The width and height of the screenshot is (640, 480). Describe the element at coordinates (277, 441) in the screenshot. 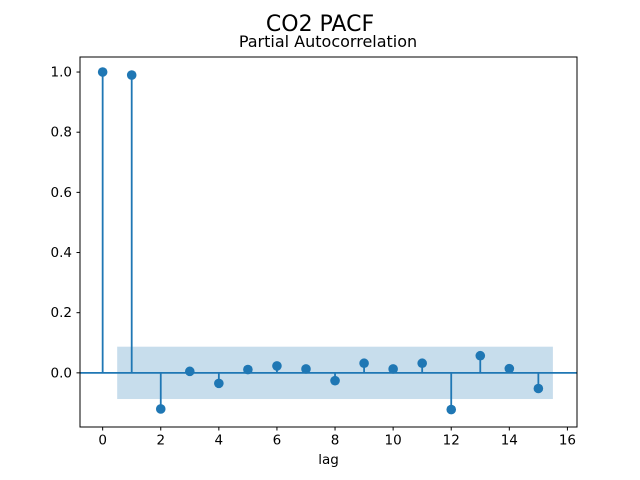

I see `x-tick-label-6: 6` at that location.